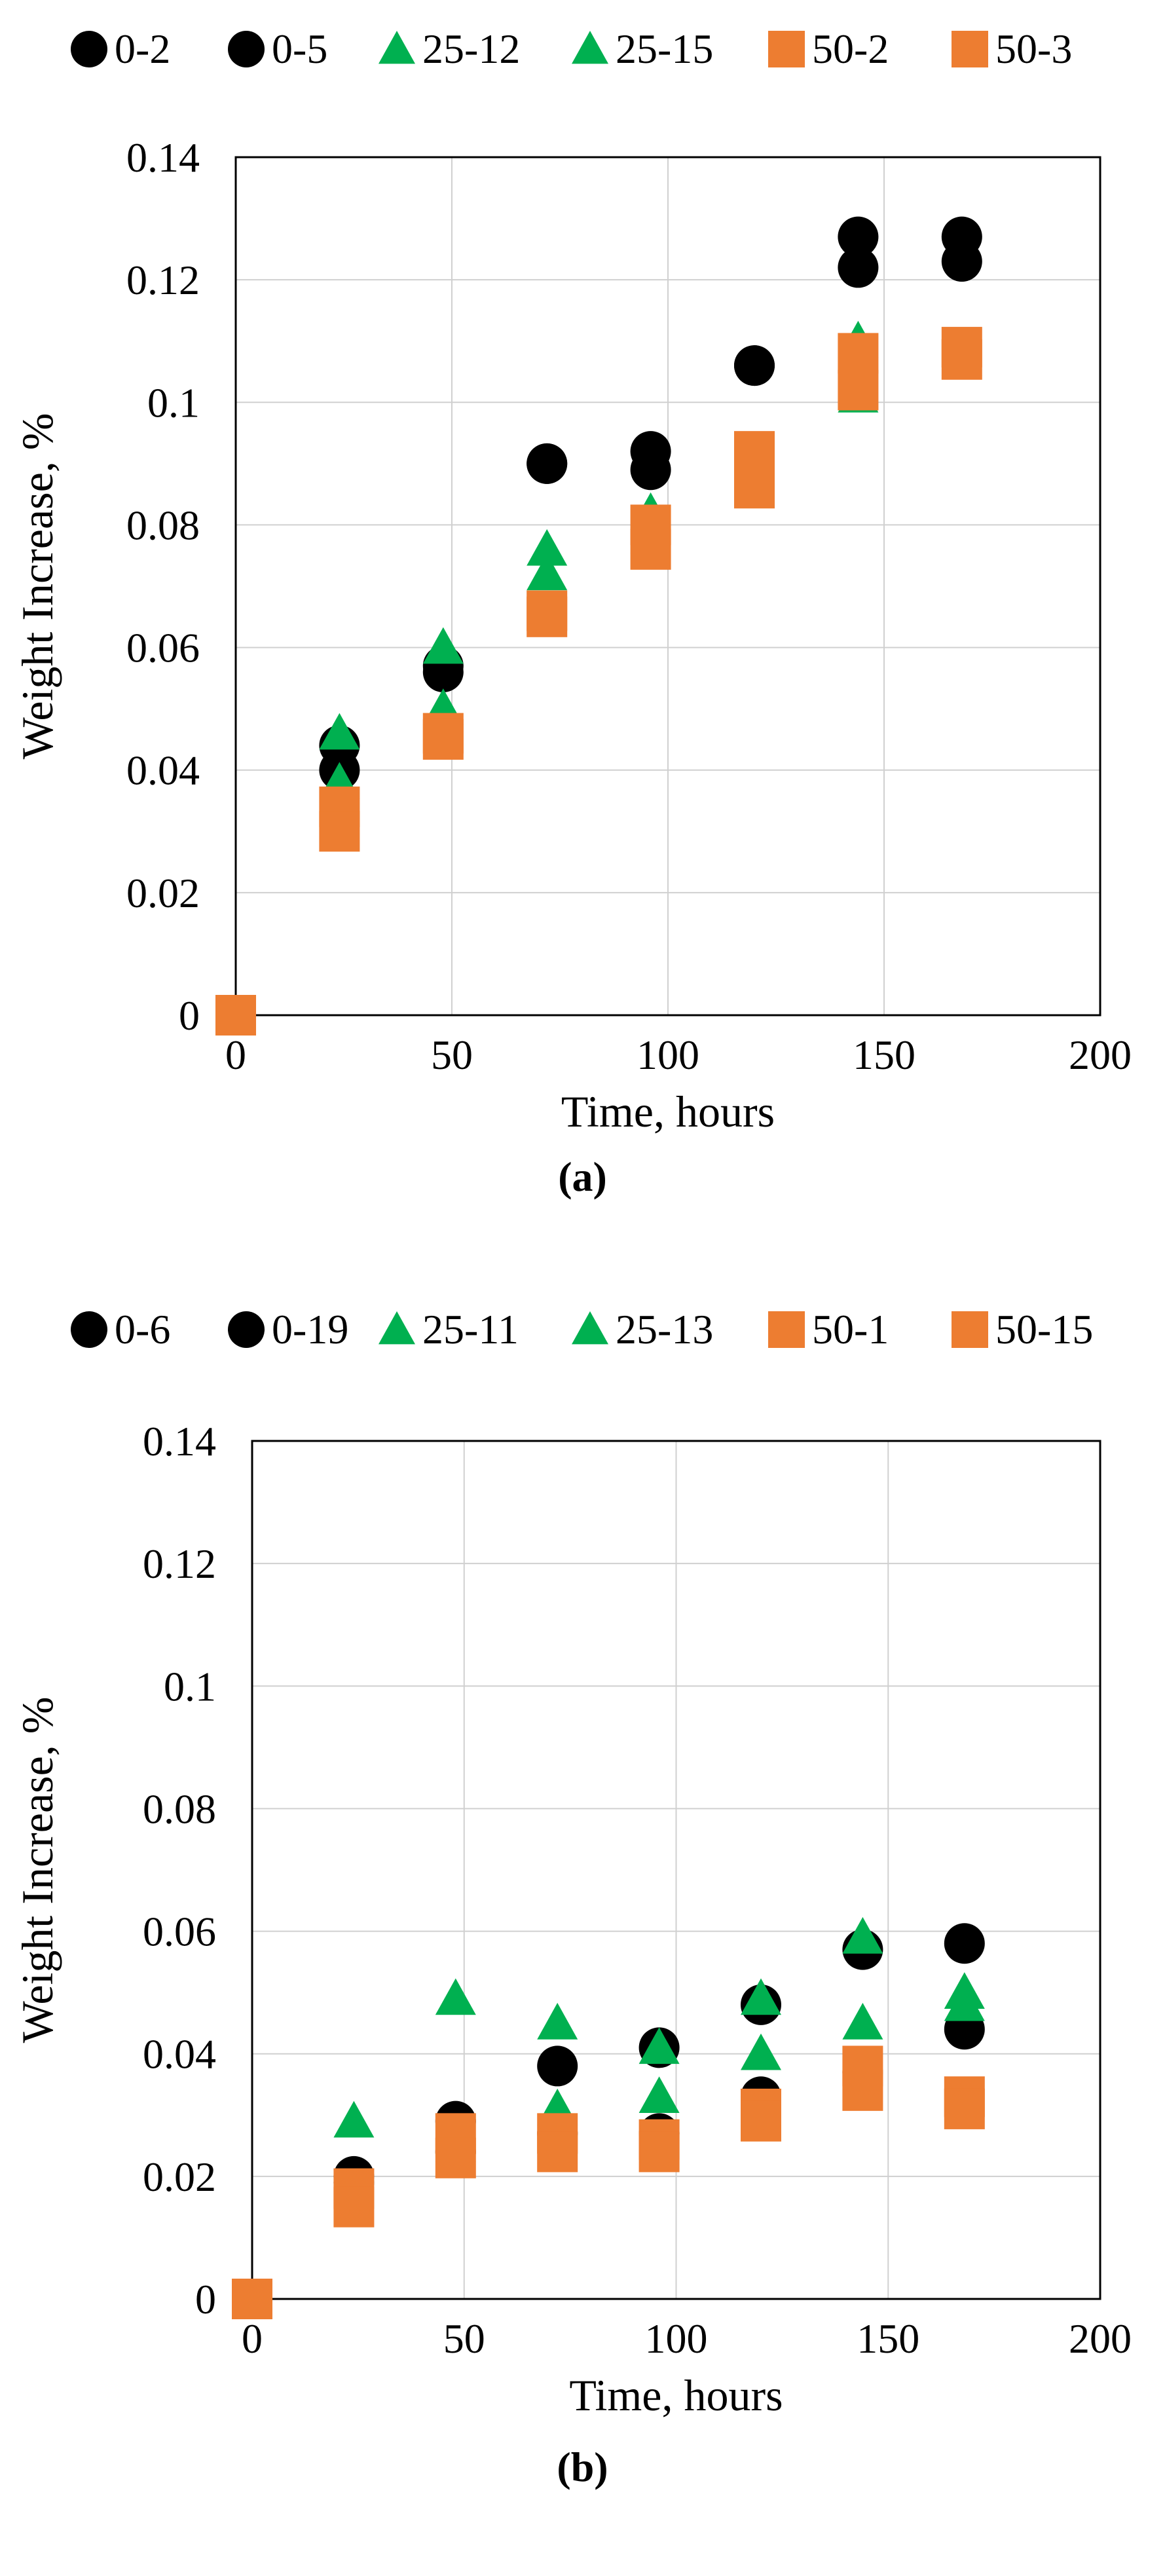  I want to click on legend-item-0-19: 0-19, so click(287, 1330).